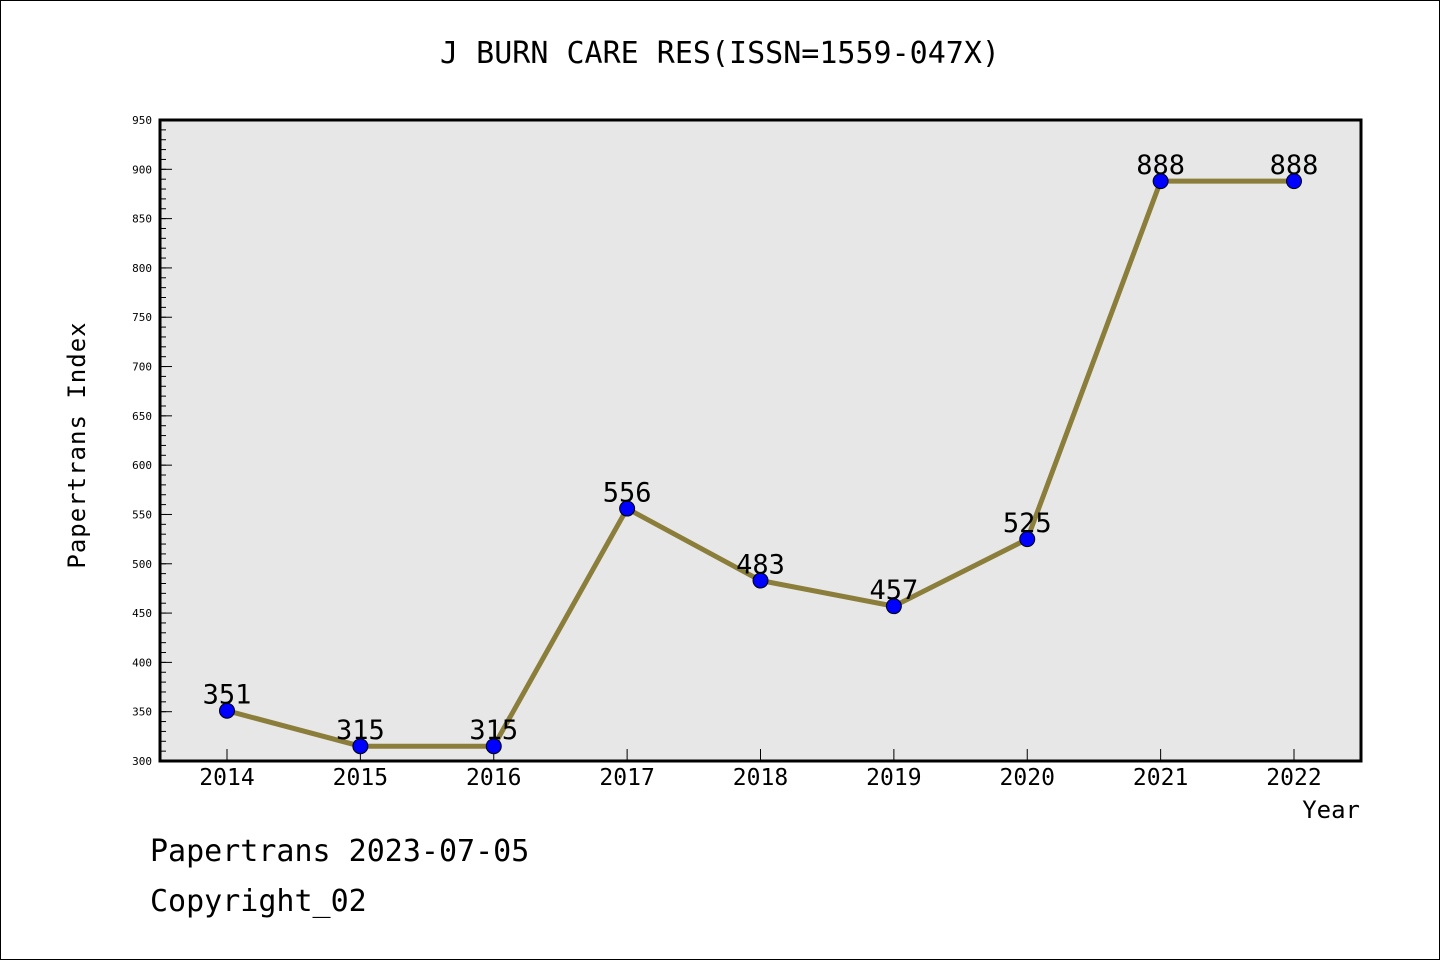  What do you see at coordinates (226, 778) in the screenshot?
I see `x-tick-label: 2014` at bounding box center [226, 778].